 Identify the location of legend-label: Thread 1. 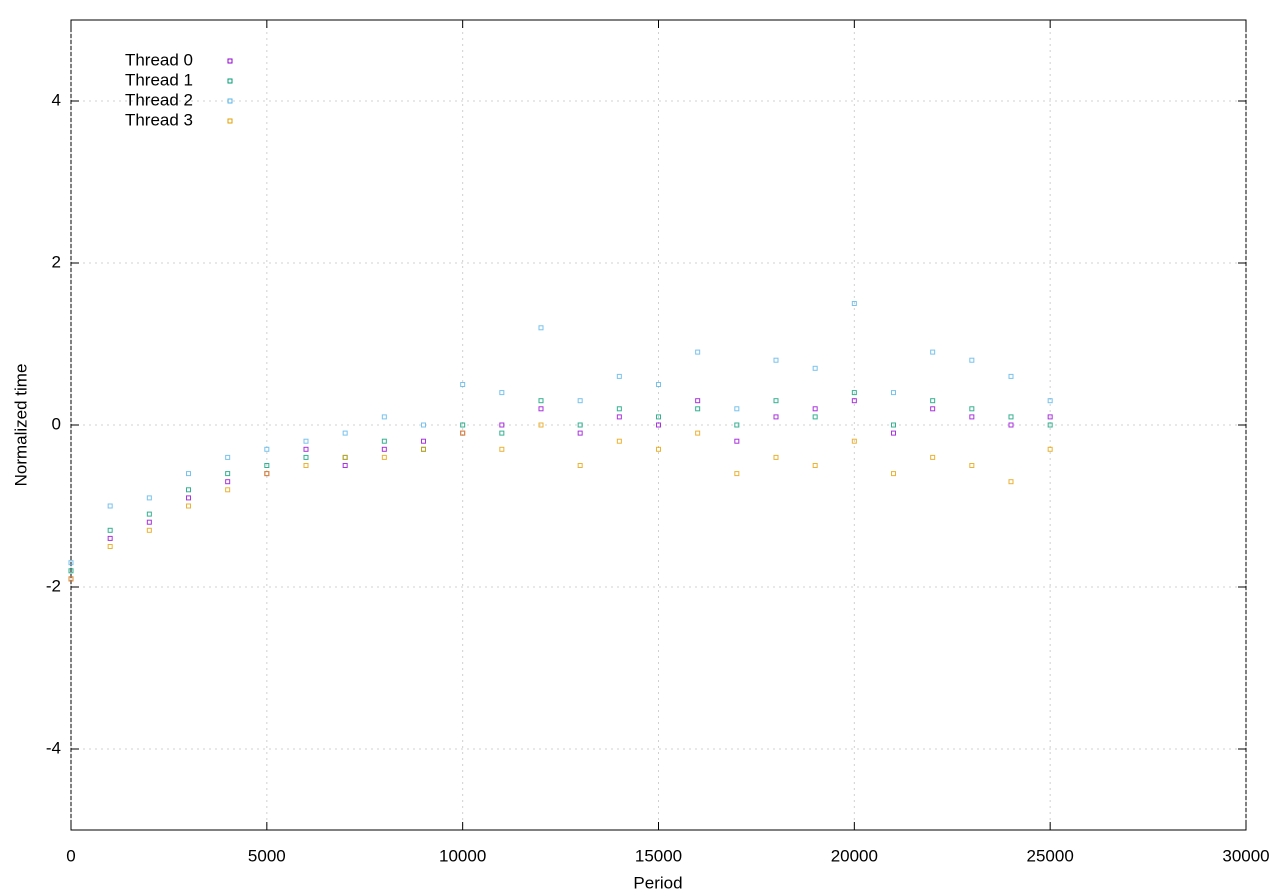
(159, 79).